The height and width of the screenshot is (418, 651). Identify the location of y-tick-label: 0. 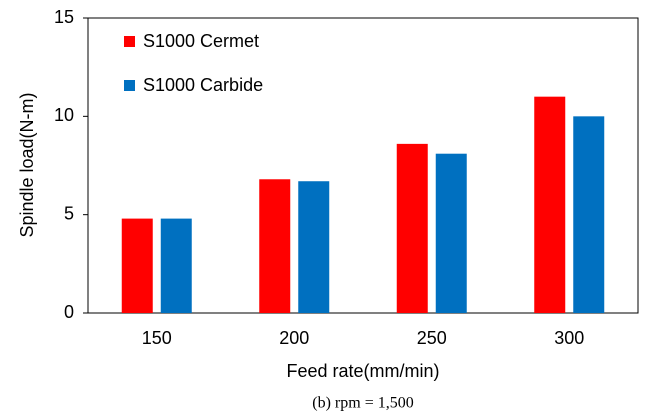
(69, 312).